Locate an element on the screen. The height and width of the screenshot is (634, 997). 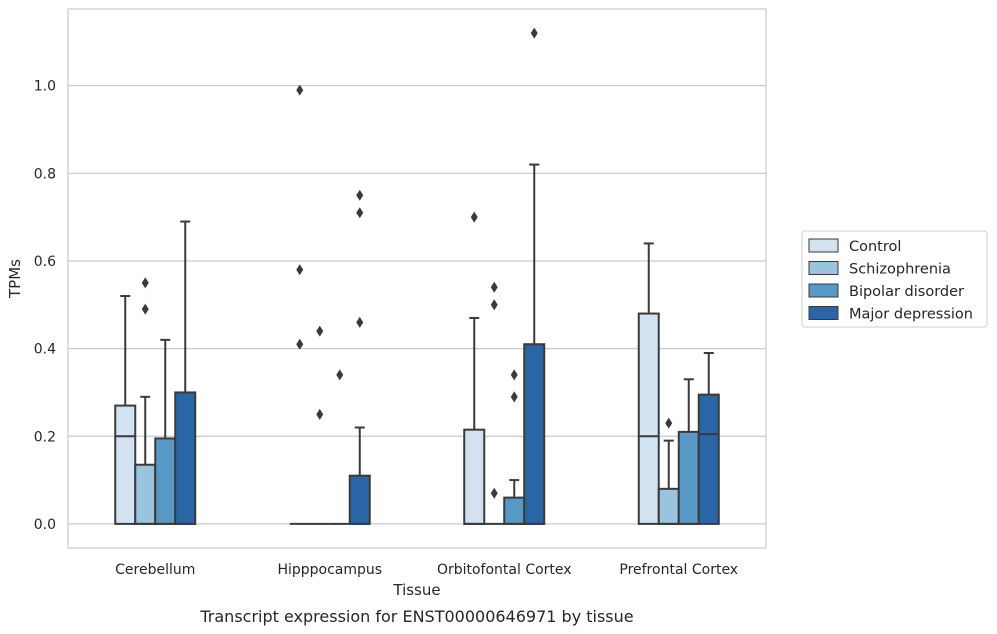
legend-label: Major depression is located at coordinates (911, 315).